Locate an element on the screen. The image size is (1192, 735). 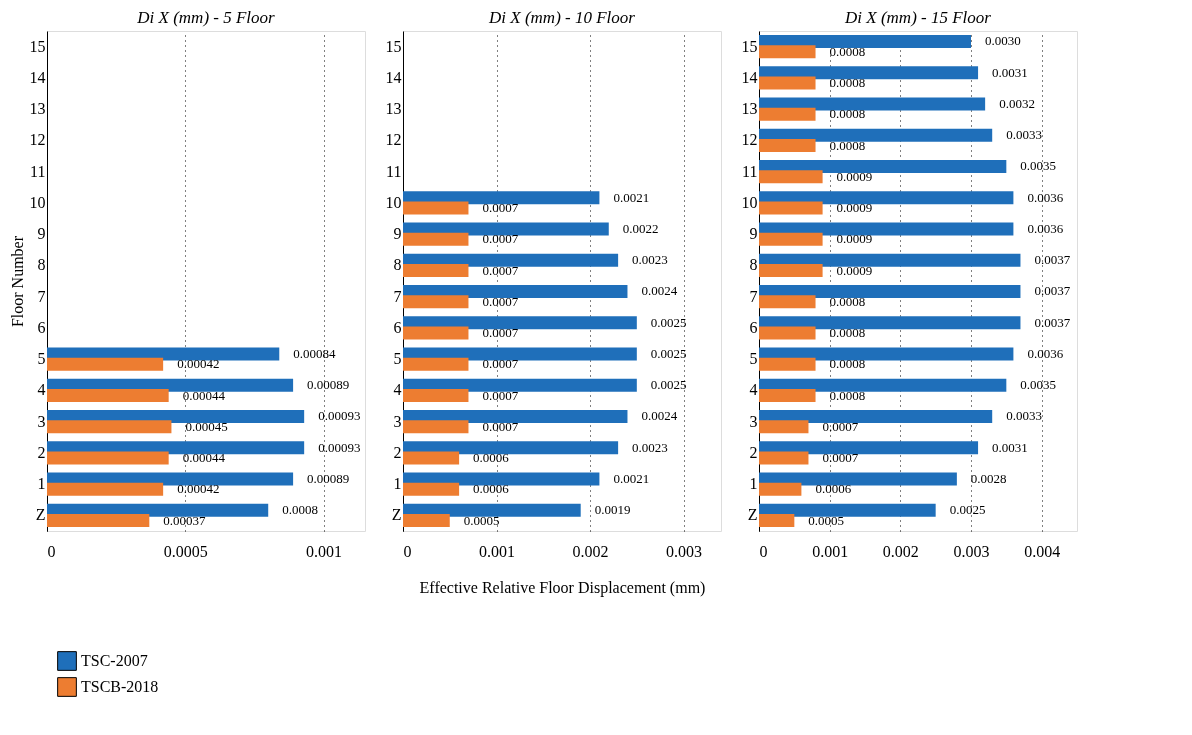
data-label: 0.0030 is located at coordinates (1003, 41).